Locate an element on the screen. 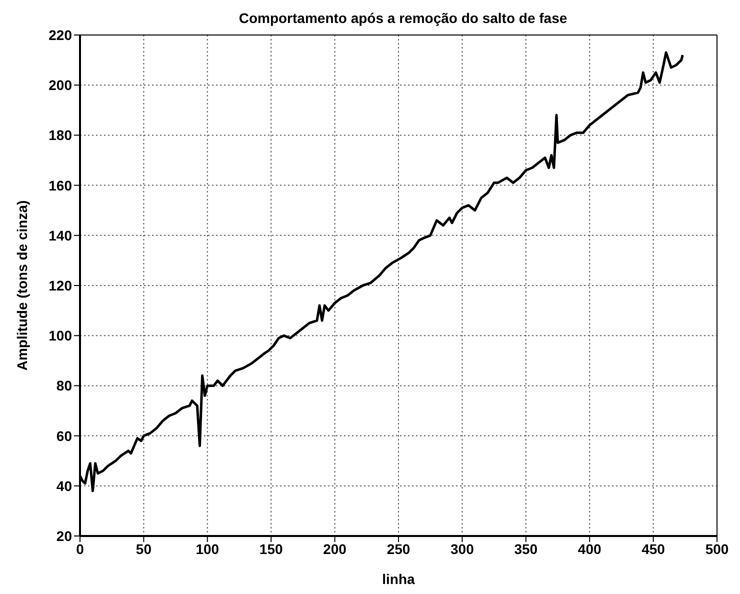 The width and height of the screenshot is (740, 594). x-tick-label: 150 is located at coordinates (271, 548).